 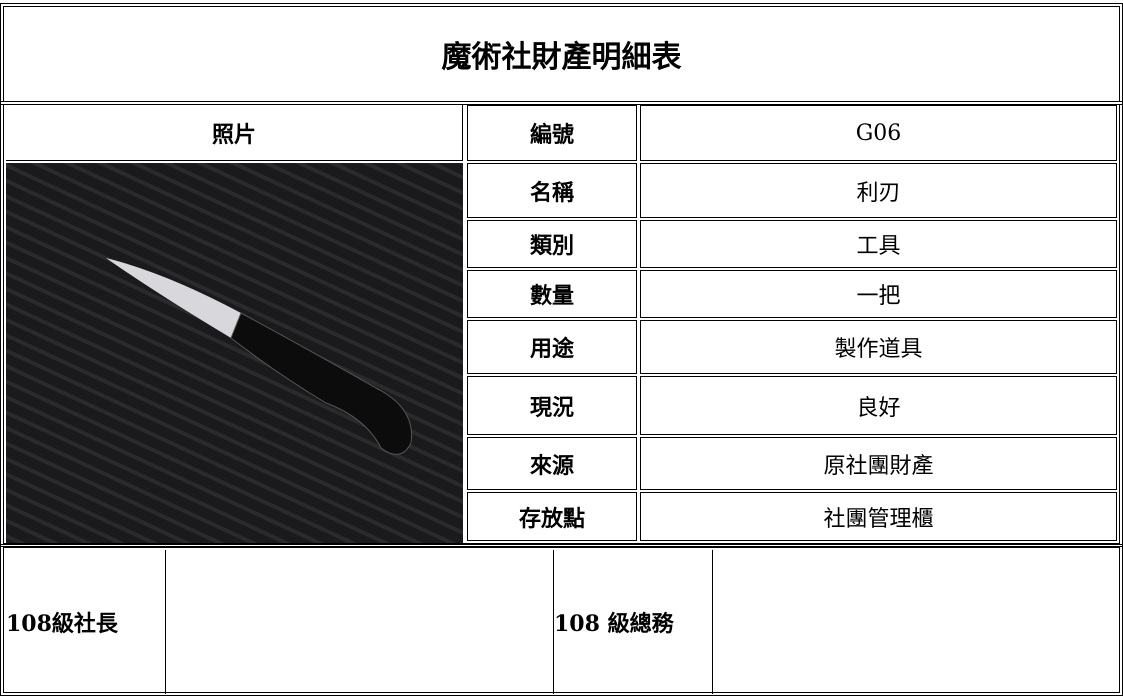 I want to click on photo-label: 照片, so click(x=234, y=133).